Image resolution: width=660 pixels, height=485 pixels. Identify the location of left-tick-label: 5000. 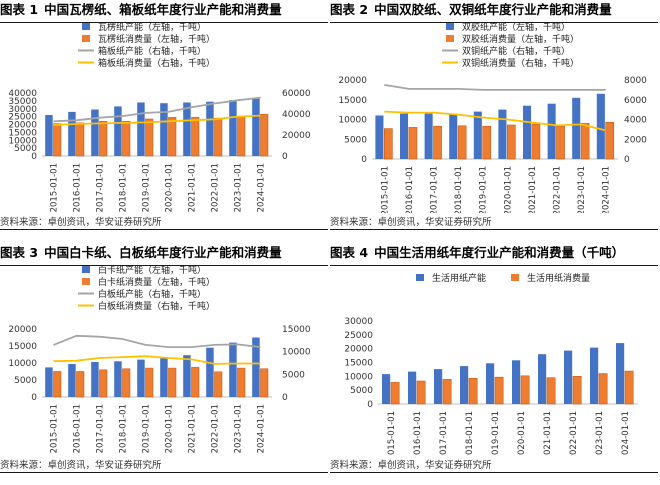
(25, 149).